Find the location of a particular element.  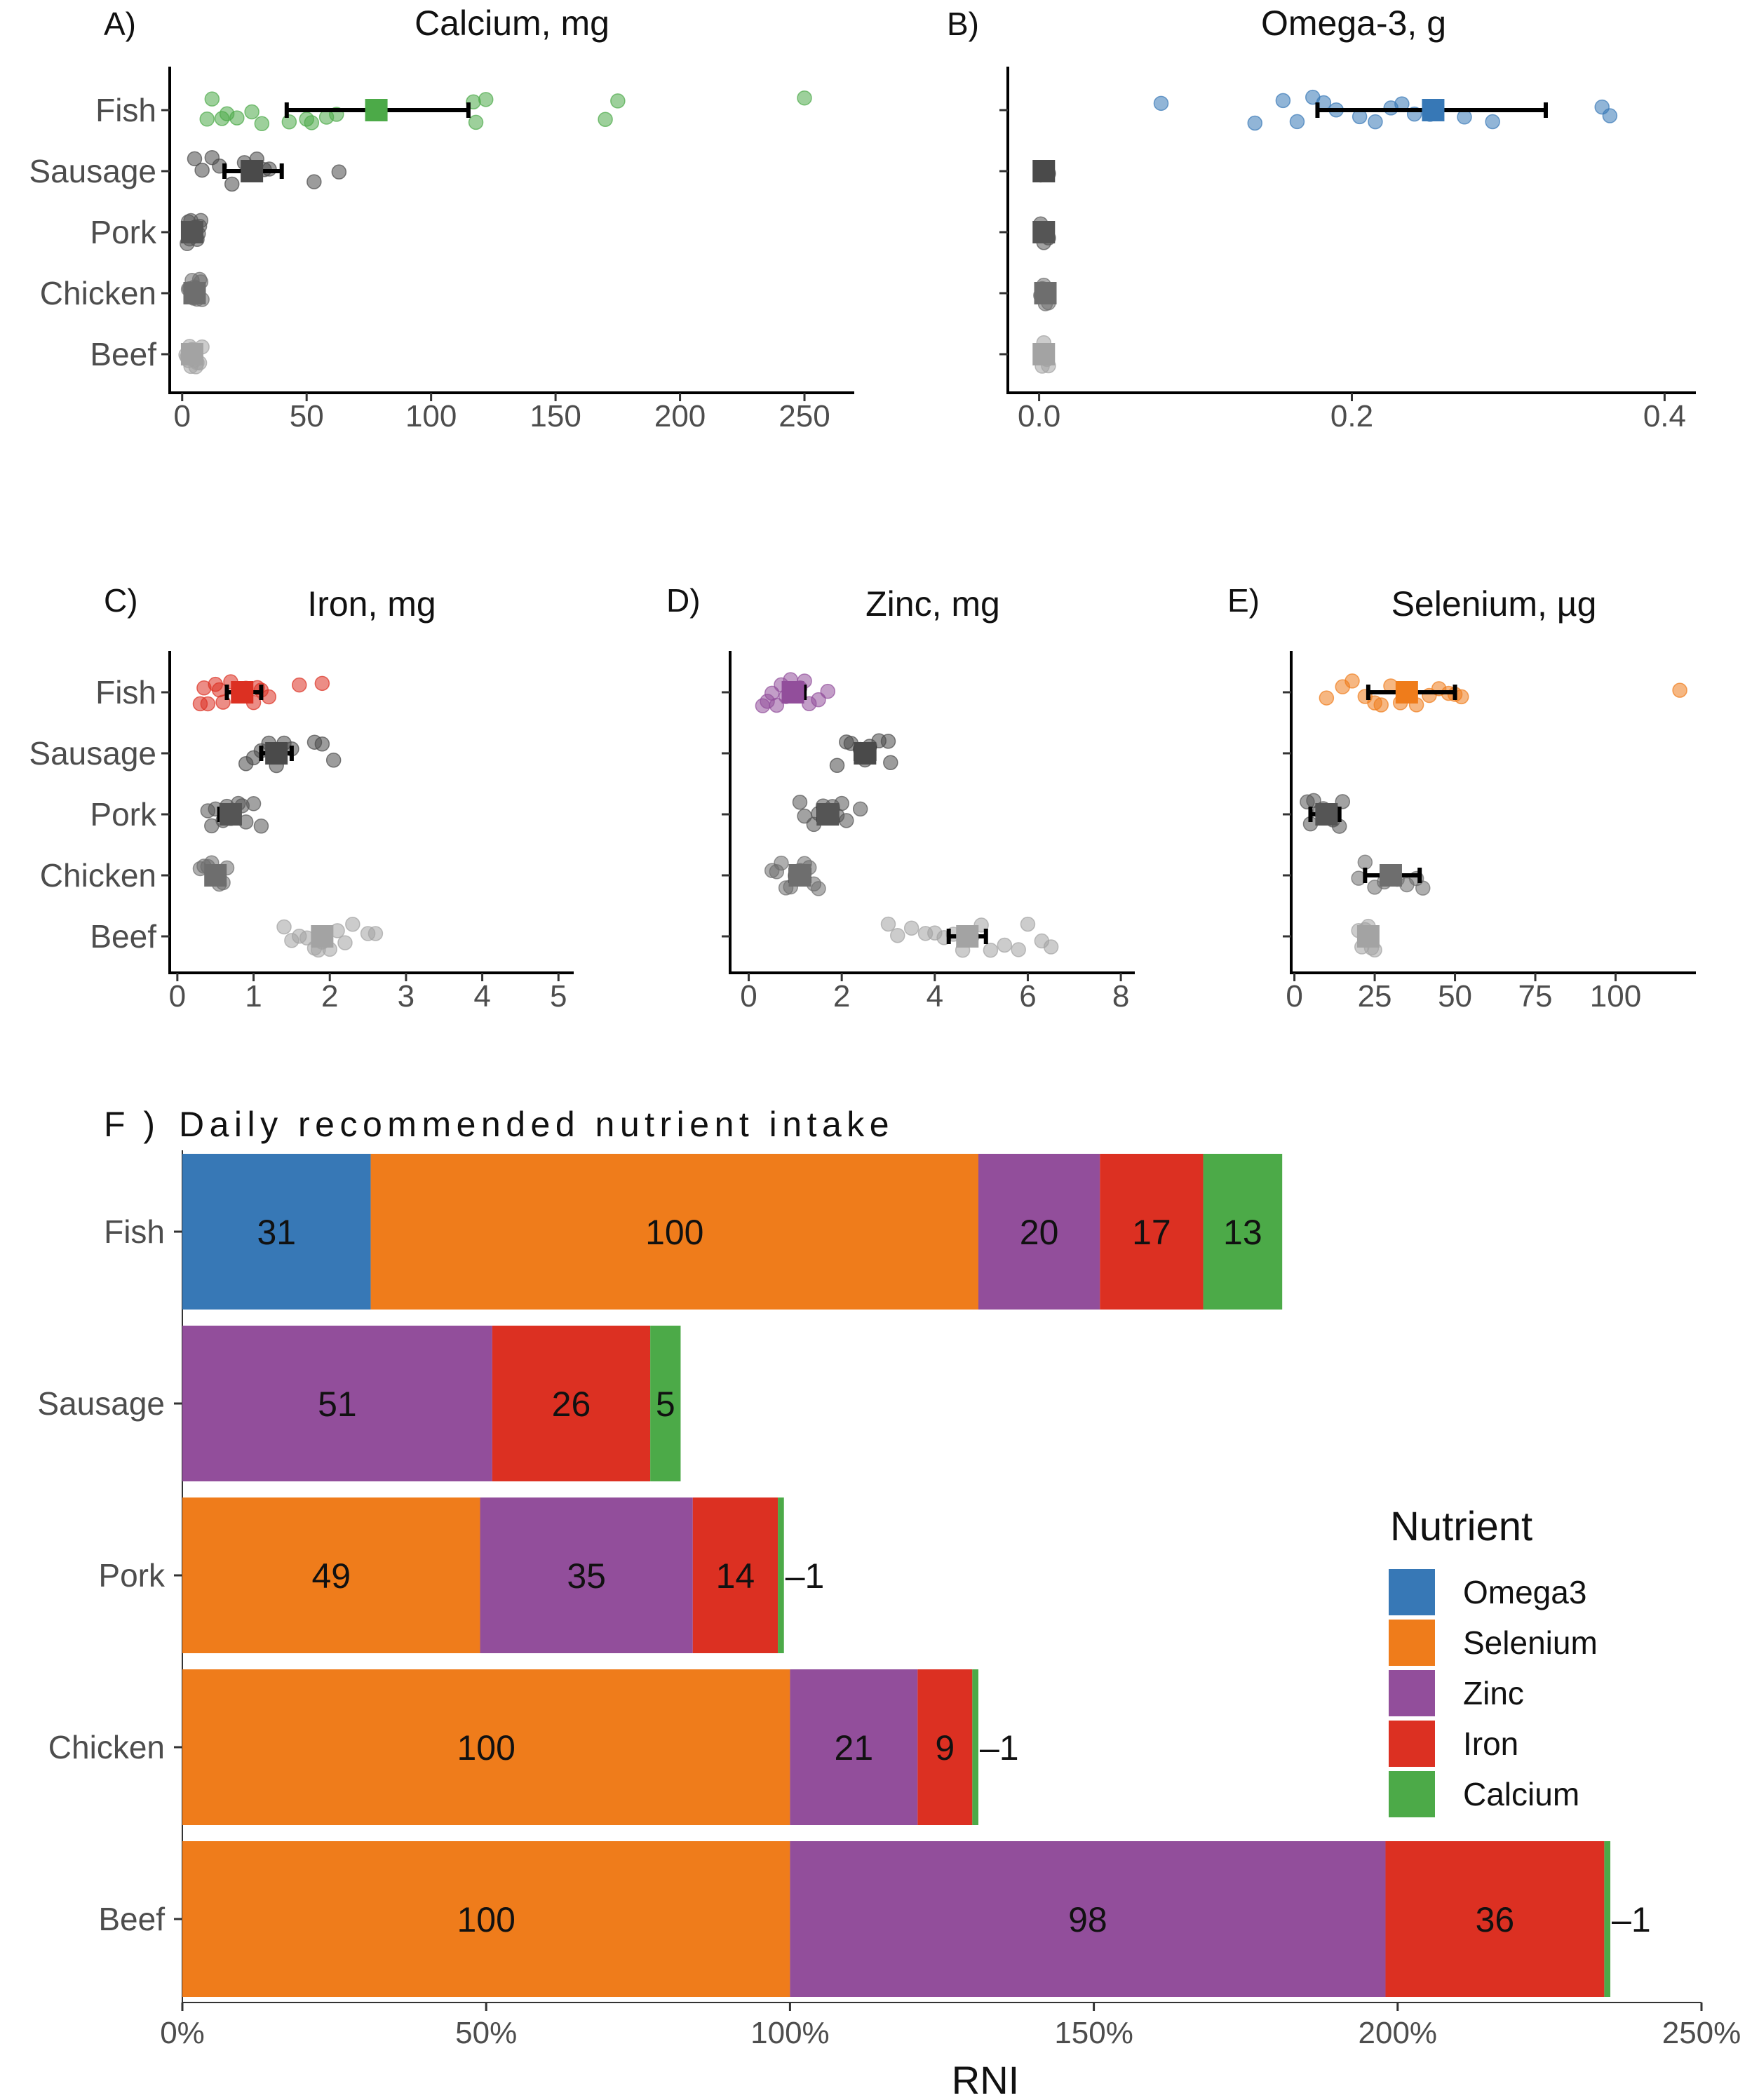

y-tick-label: Fish is located at coordinates (125, 692).